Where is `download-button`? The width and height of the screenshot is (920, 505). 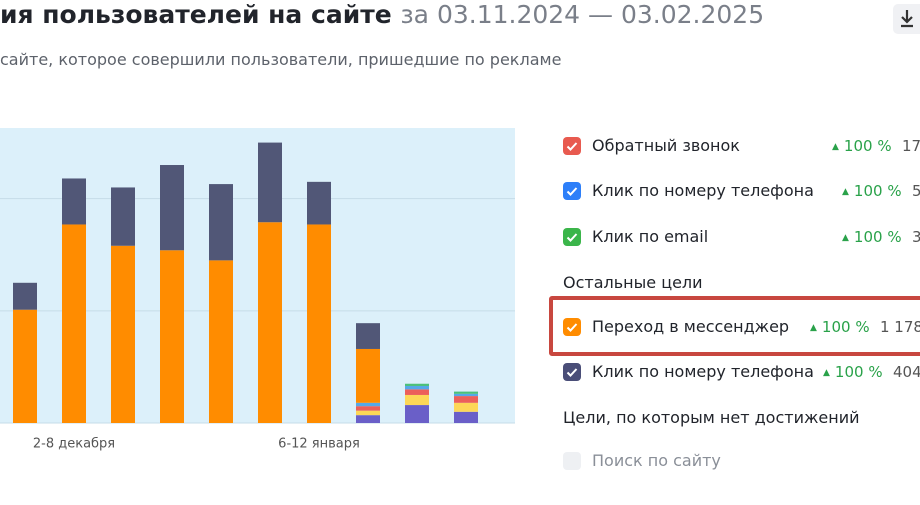 download-button is located at coordinates (906, 19).